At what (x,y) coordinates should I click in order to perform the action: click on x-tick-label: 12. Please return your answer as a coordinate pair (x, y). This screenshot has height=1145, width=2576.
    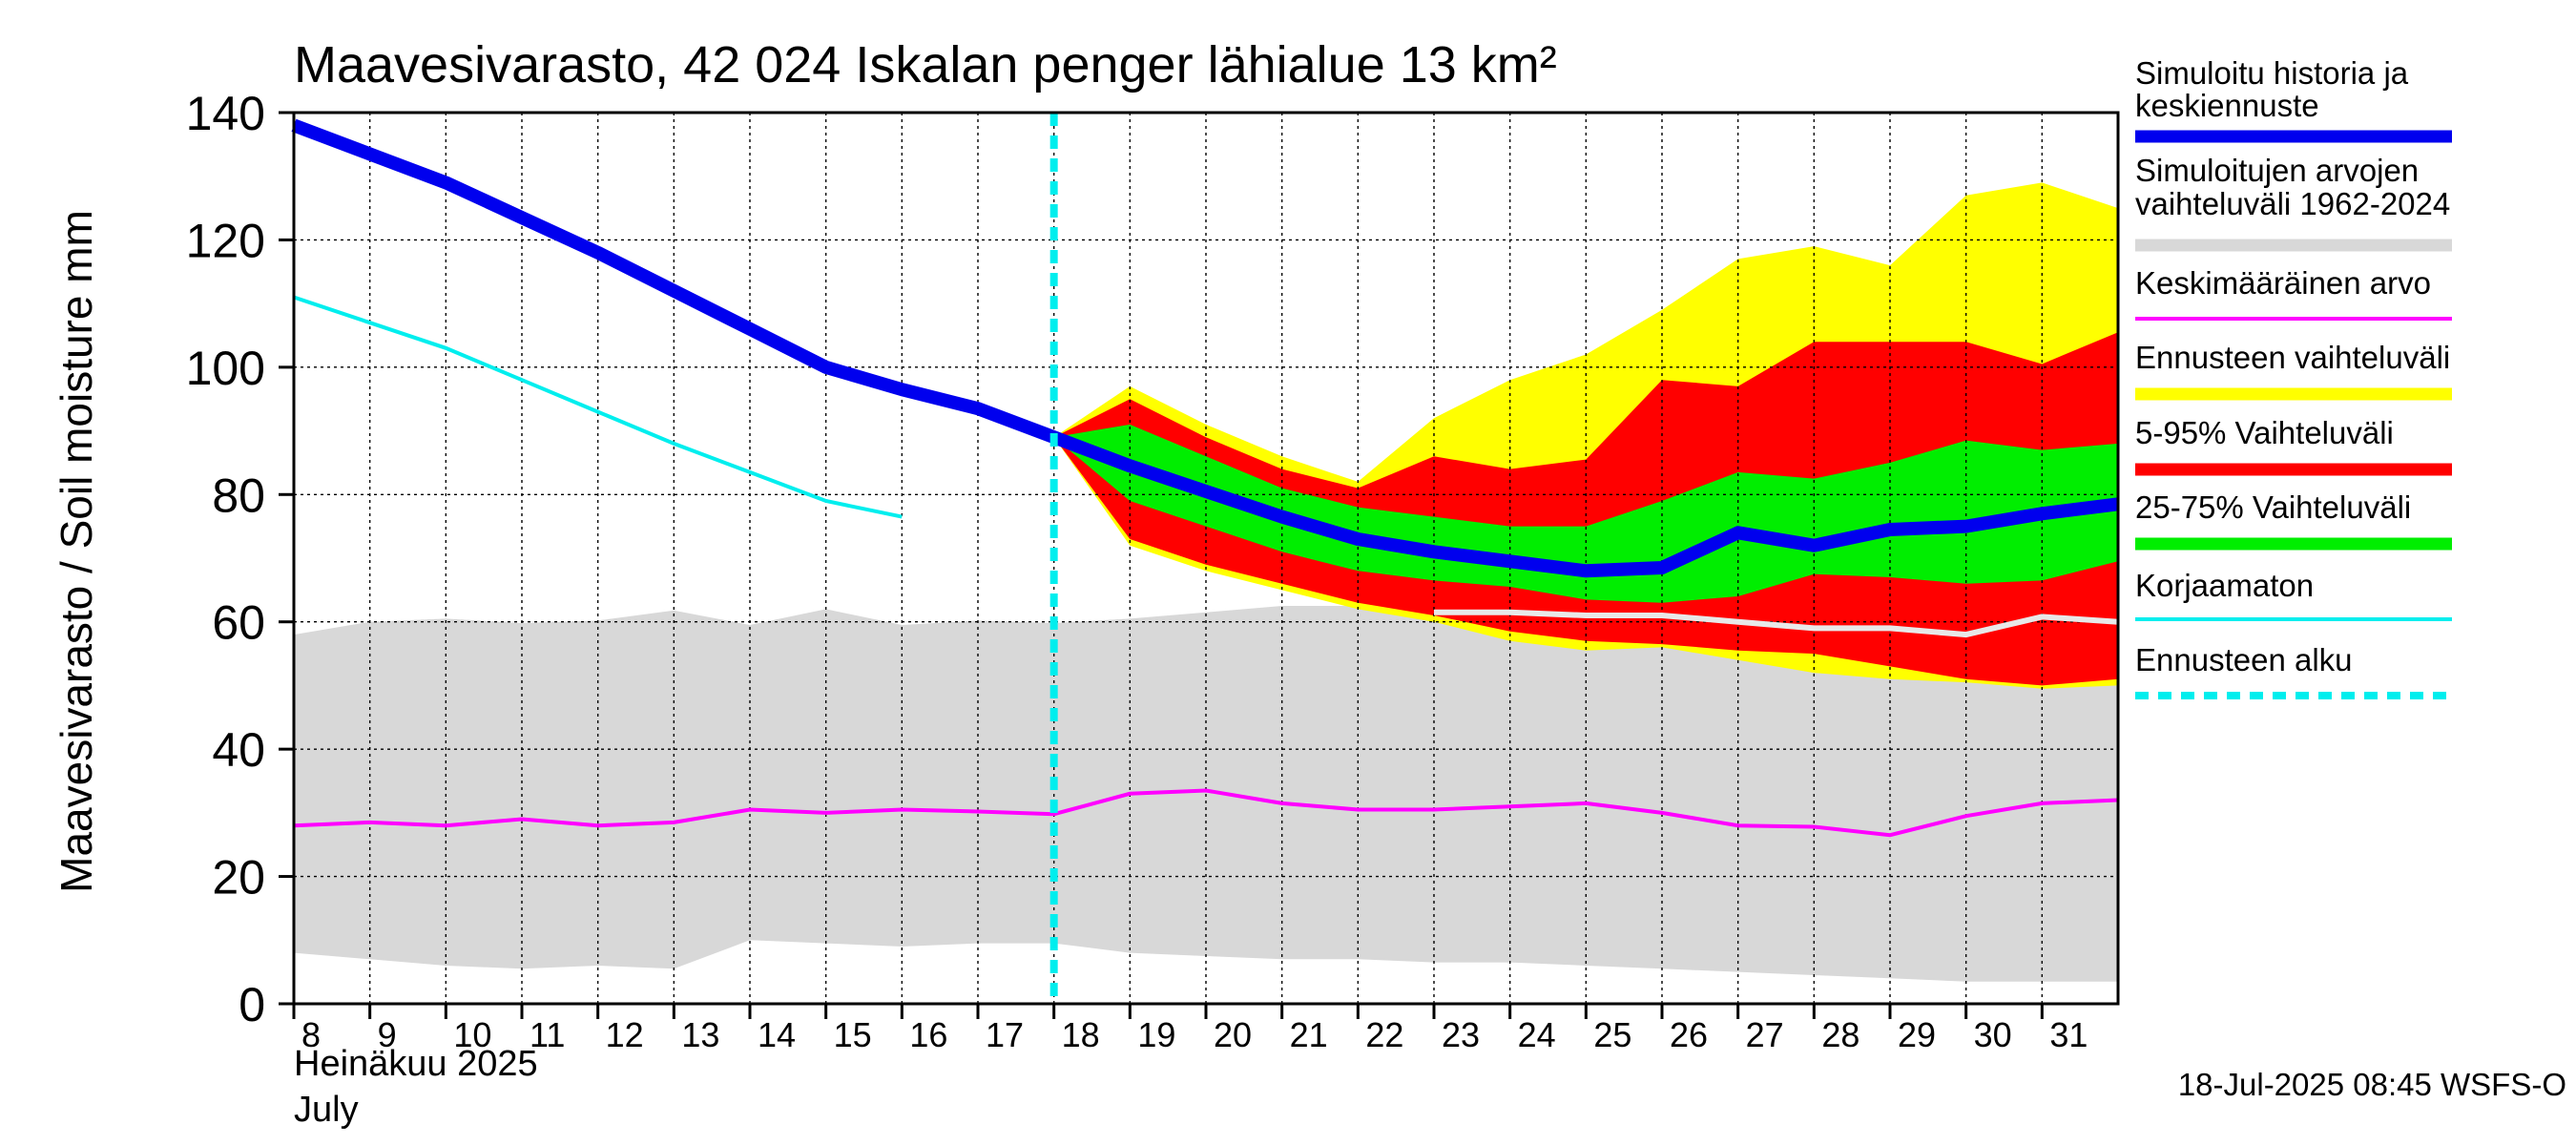
    Looking at the image, I should click on (625, 1034).